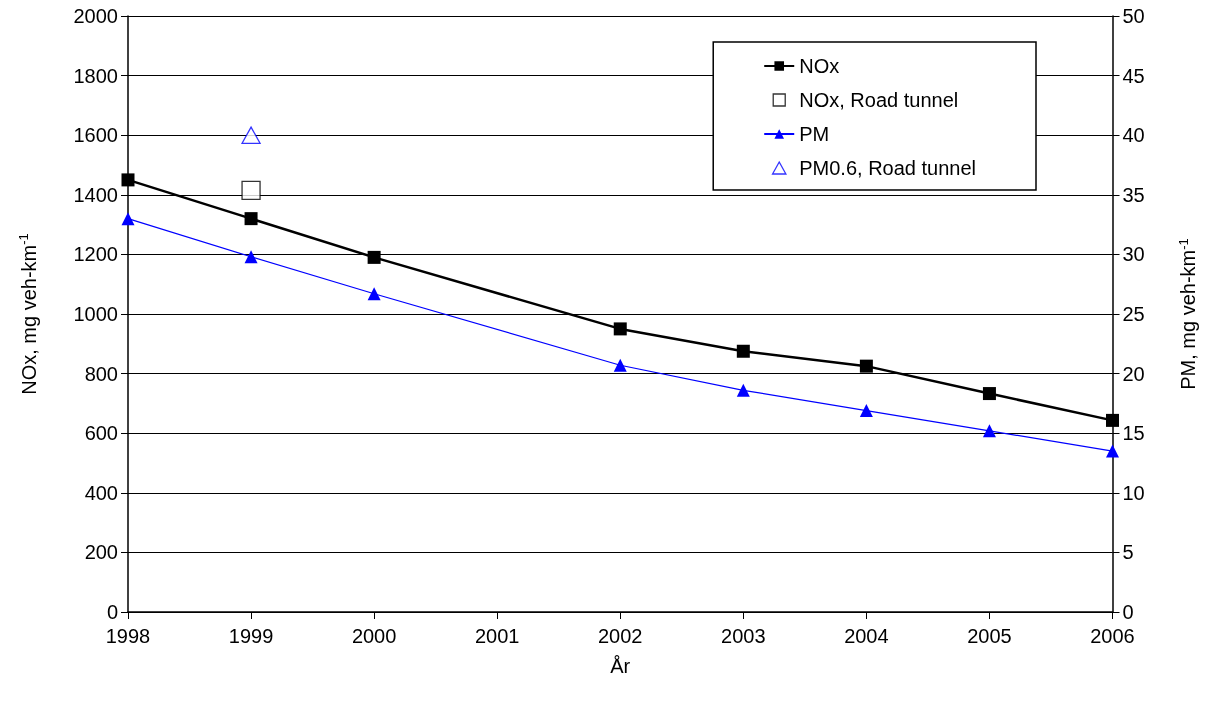 Image resolution: width=1206 pixels, height=706 pixels. I want to click on y2-tick-label: 20, so click(1133, 373).